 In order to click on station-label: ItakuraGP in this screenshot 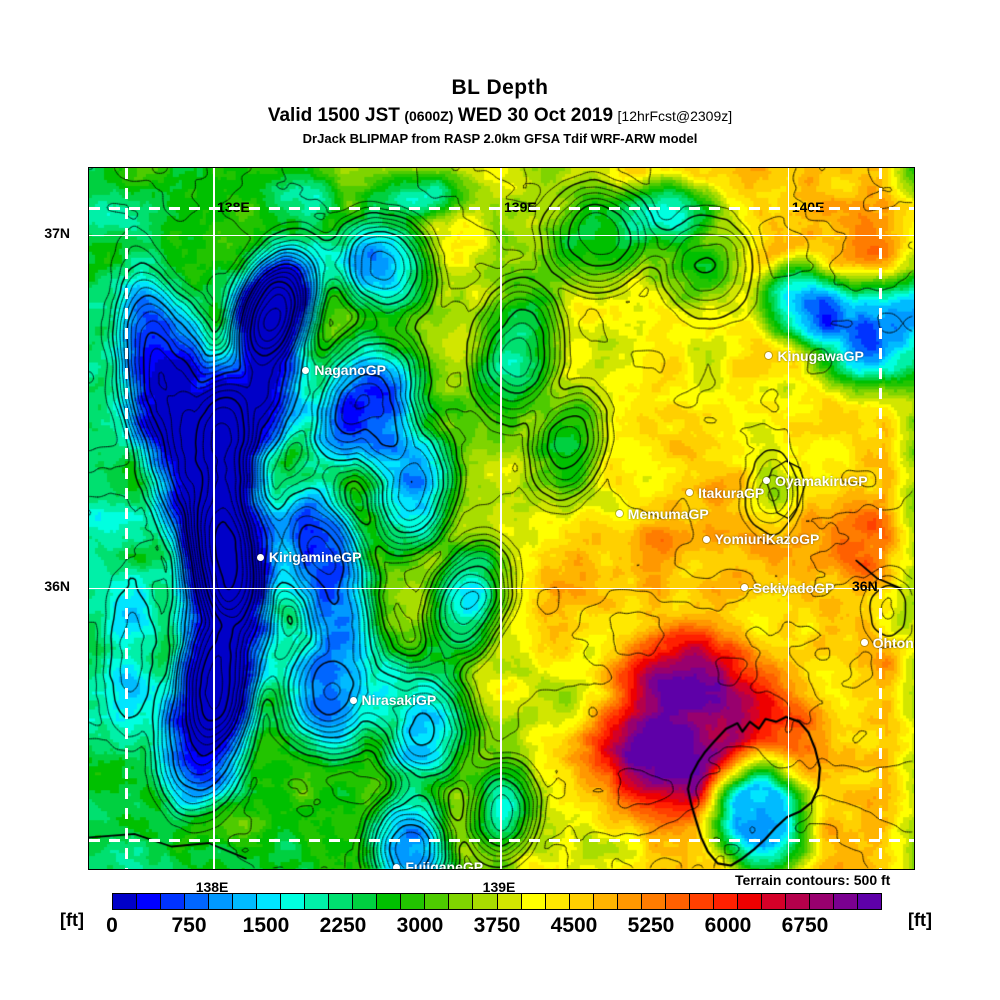, I will do `click(731, 492)`.